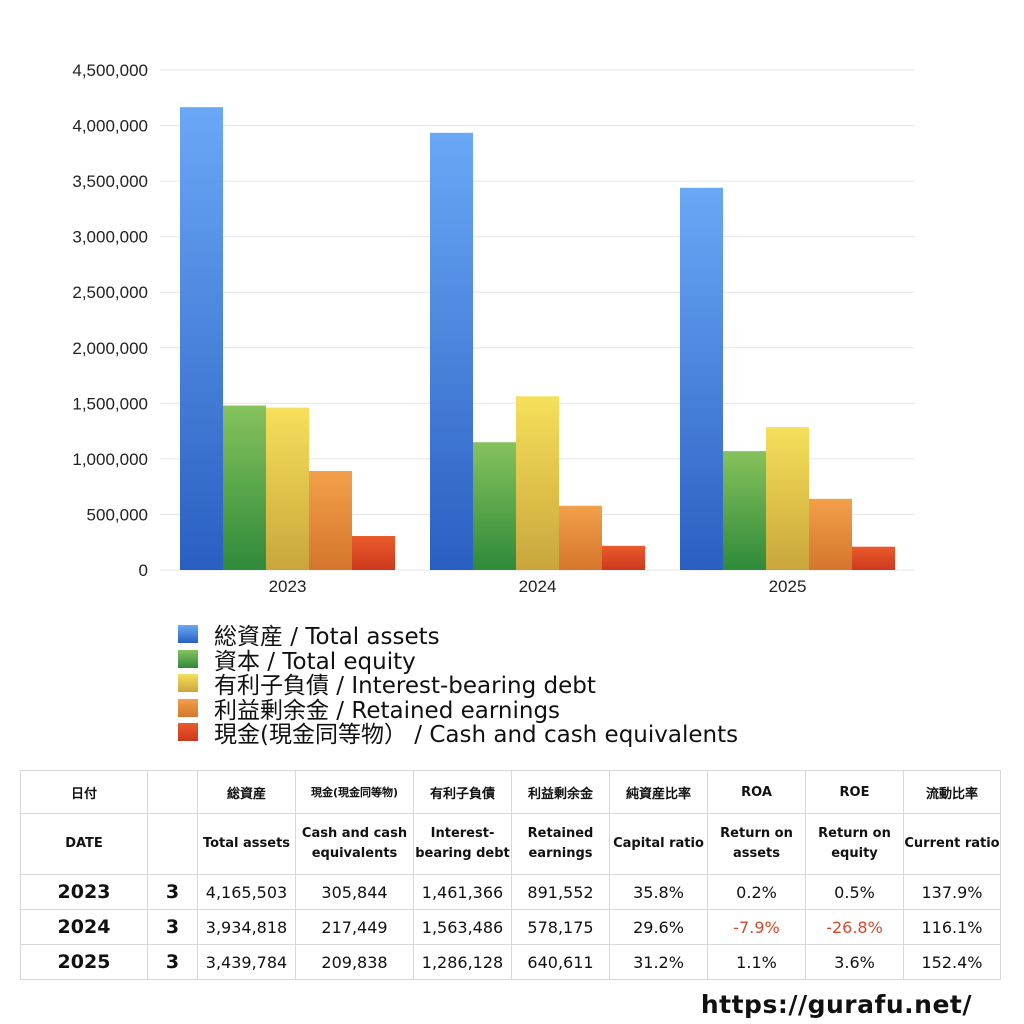 The width and height of the screenshot is (1024, 1024). I want to click on cash-cell: 217,449, so click(354, 927).